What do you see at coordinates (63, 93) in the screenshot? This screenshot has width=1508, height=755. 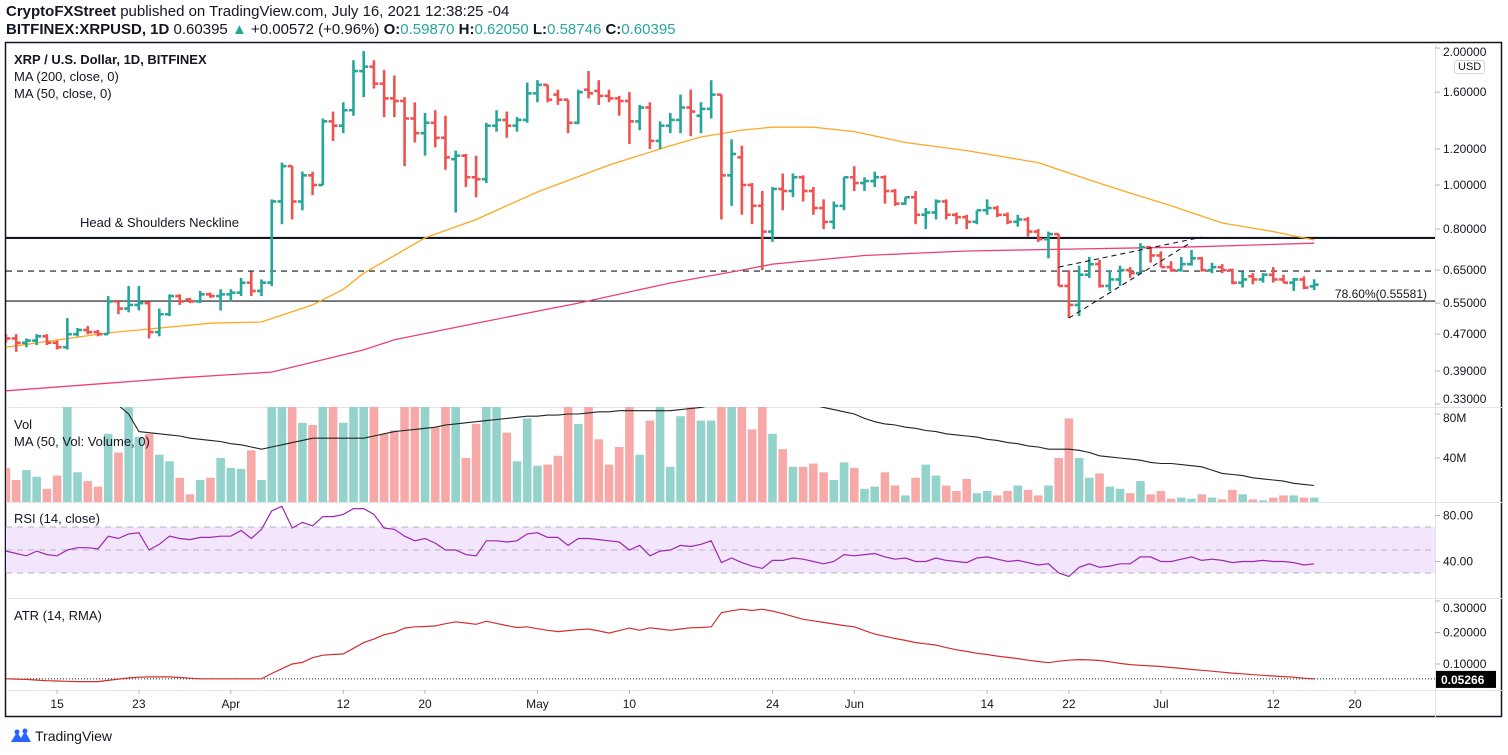 I see `ma50-legend: MA (50, close, 0)` at bounding box center [63, 93].